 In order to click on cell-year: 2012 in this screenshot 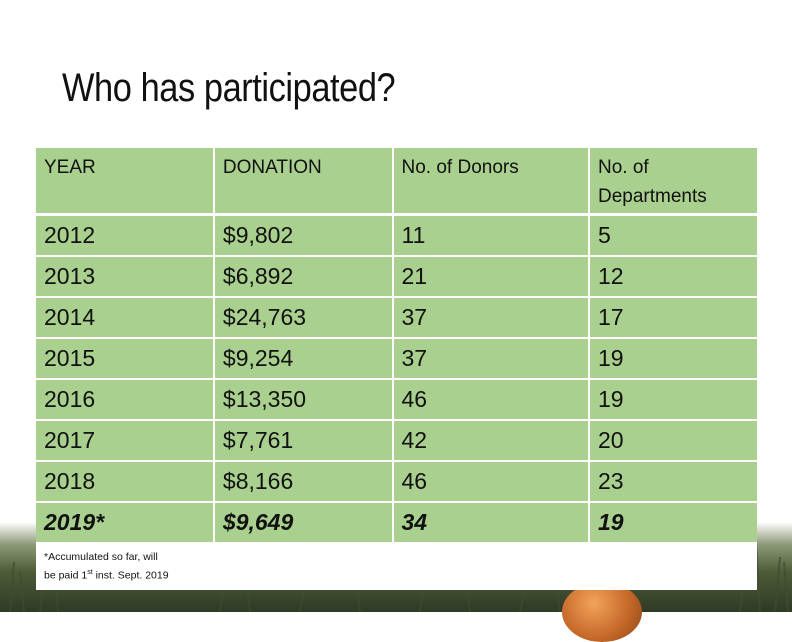, I will do `click(125, 236)`.